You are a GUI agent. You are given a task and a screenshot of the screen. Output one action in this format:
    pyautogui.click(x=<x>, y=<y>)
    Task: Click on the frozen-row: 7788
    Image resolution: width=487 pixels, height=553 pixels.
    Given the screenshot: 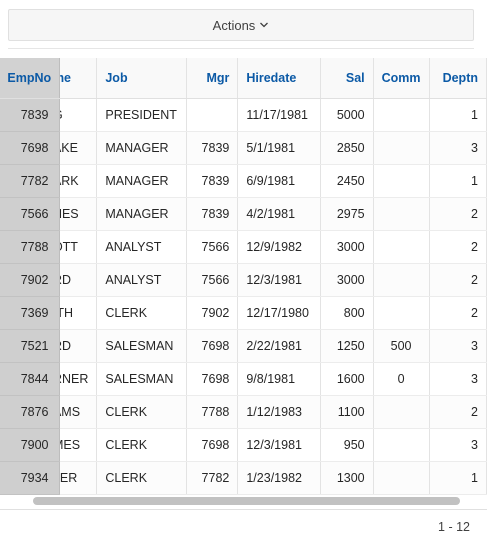 What is the action you would take?
    pyautogui.click(x=30, y=247)
    